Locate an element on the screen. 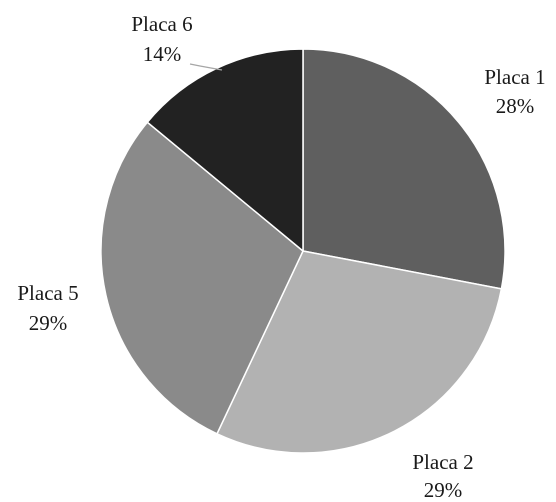  slice-label-placa-1: Placa 1 is located at coordinates (514, 77).